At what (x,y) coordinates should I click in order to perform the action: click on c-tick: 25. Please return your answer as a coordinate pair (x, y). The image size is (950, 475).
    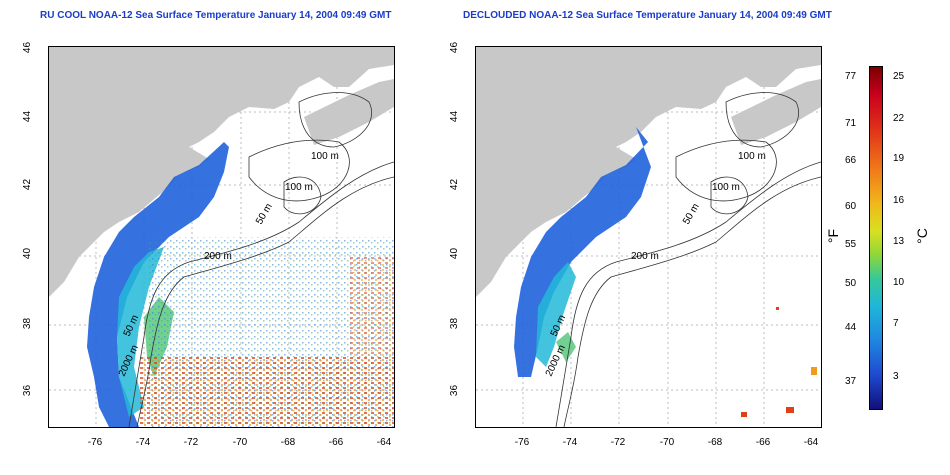
    Looking at the image, I should click on (899, 76).